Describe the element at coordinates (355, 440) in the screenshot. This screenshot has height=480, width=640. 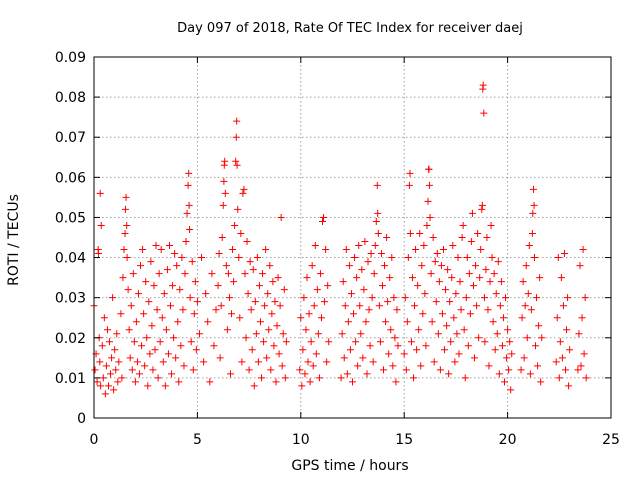
I see `x-tick-labels: 0 5 10 15 20 25` at that location.